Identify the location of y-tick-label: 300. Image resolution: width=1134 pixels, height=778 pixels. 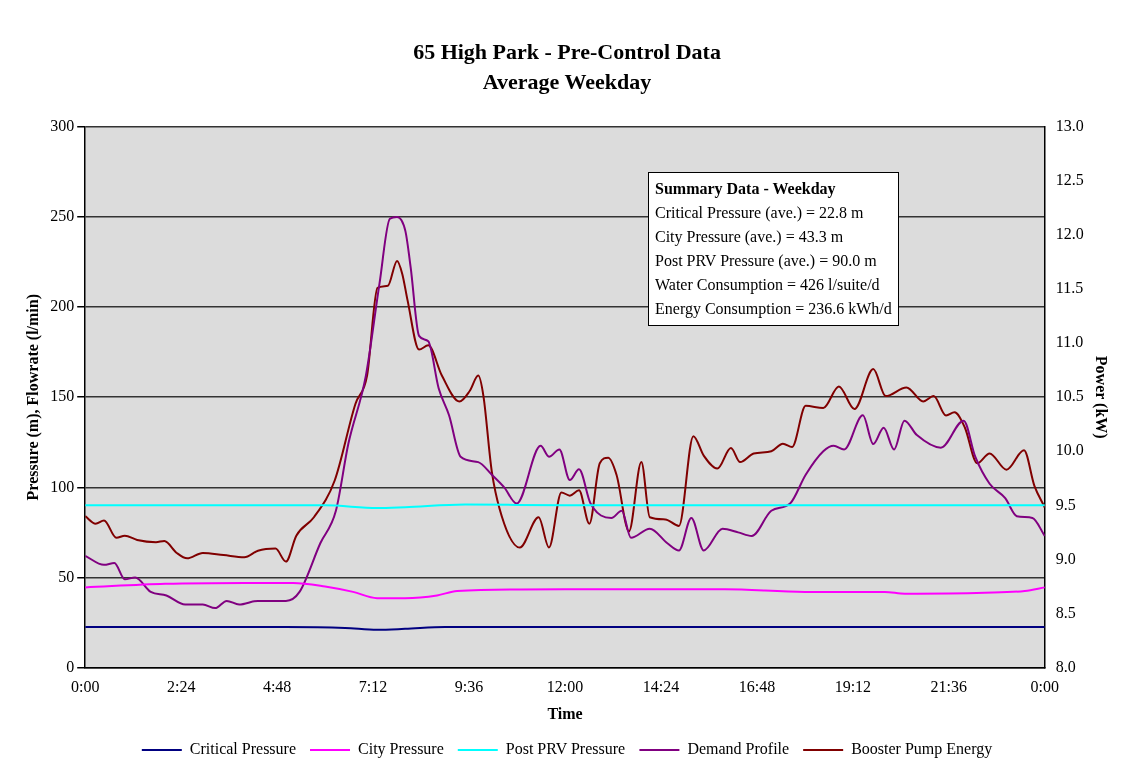
(62, 125).